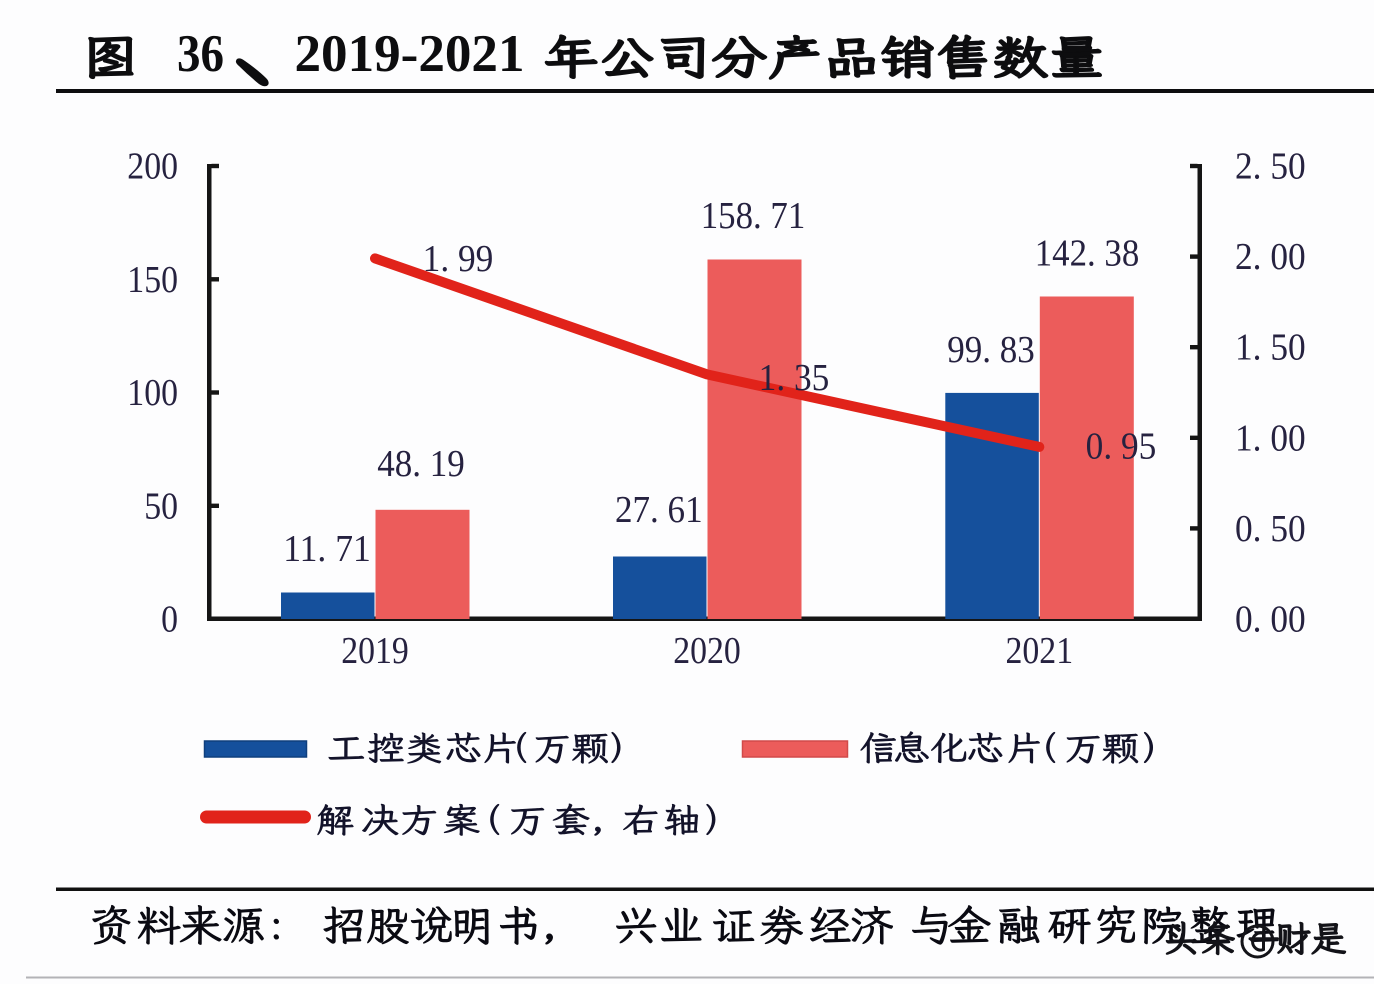  Describe the element at coordinates (410, 54) in the screenshot. I see `svg-text: 2019-2021` at that location.